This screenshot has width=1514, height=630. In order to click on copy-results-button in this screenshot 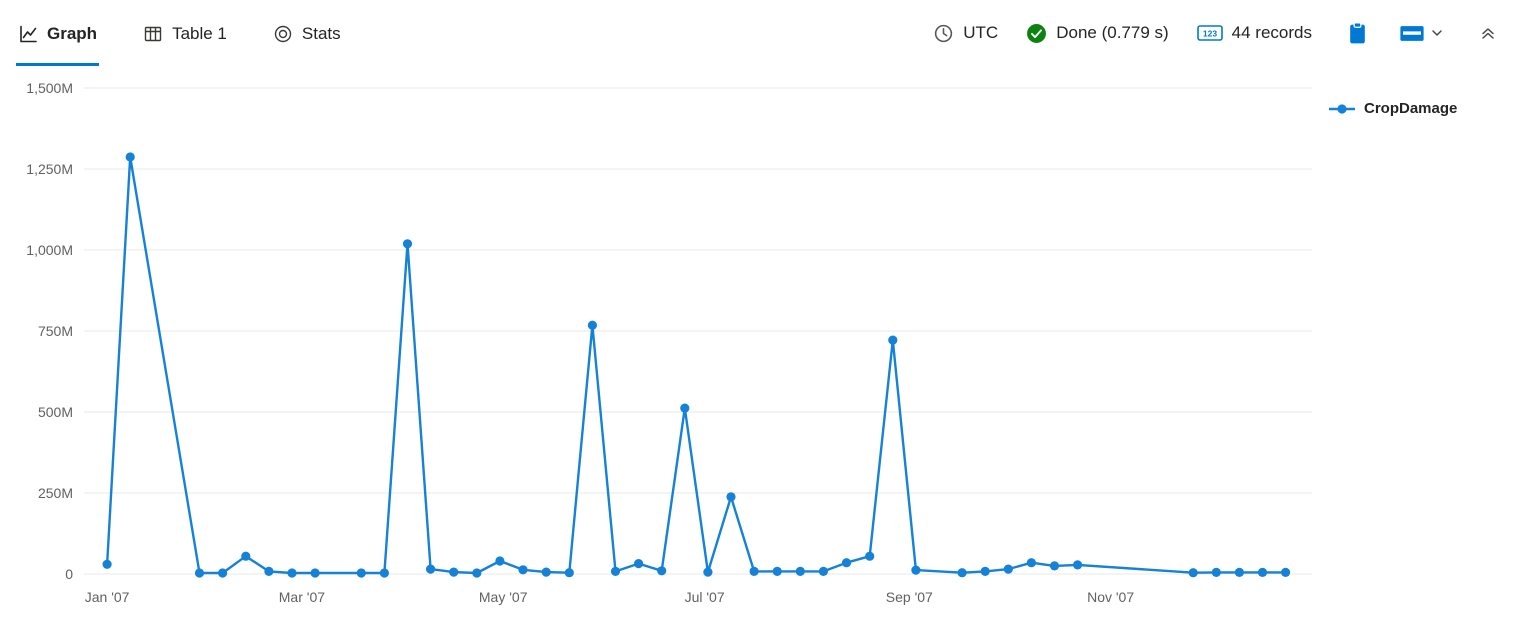, I will do `click(1357, 33)`.